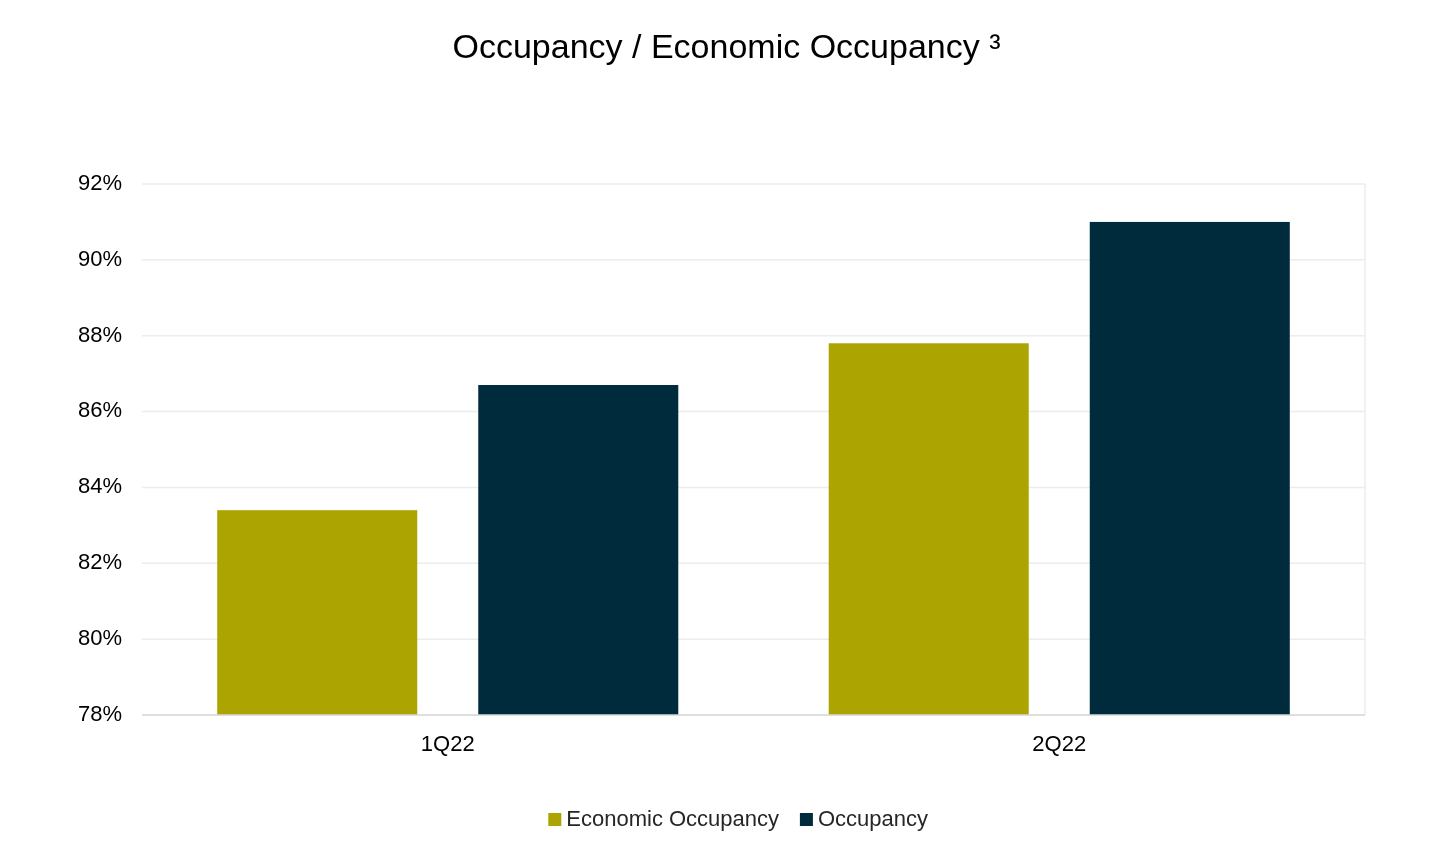  I want to click on y-tick-label: 86%, so click(99, 410).